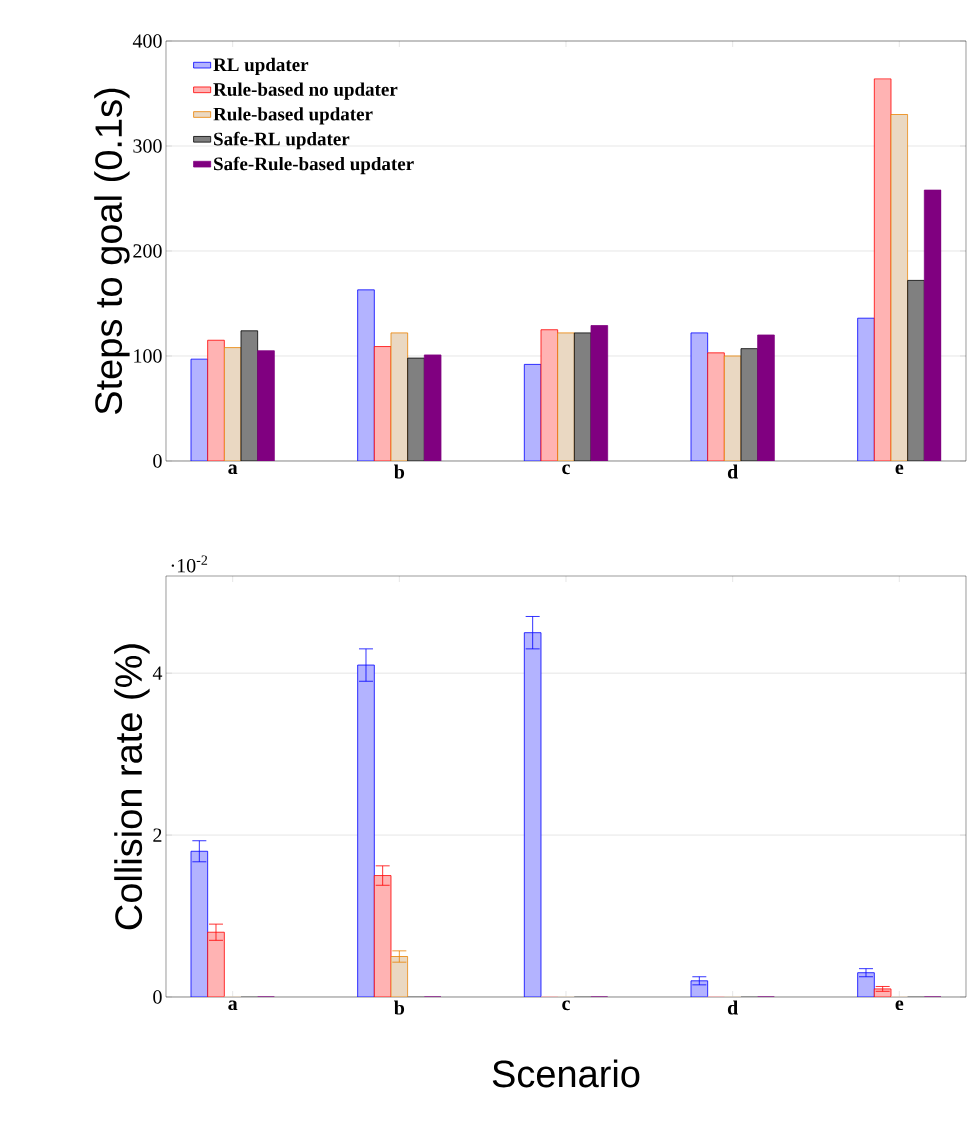 This screenshot has height=1128, width=974. What do you see at coordinates (261, 66) in the screenshot?
I see `legend-label: RL updater` at bounding box center [261, 66].